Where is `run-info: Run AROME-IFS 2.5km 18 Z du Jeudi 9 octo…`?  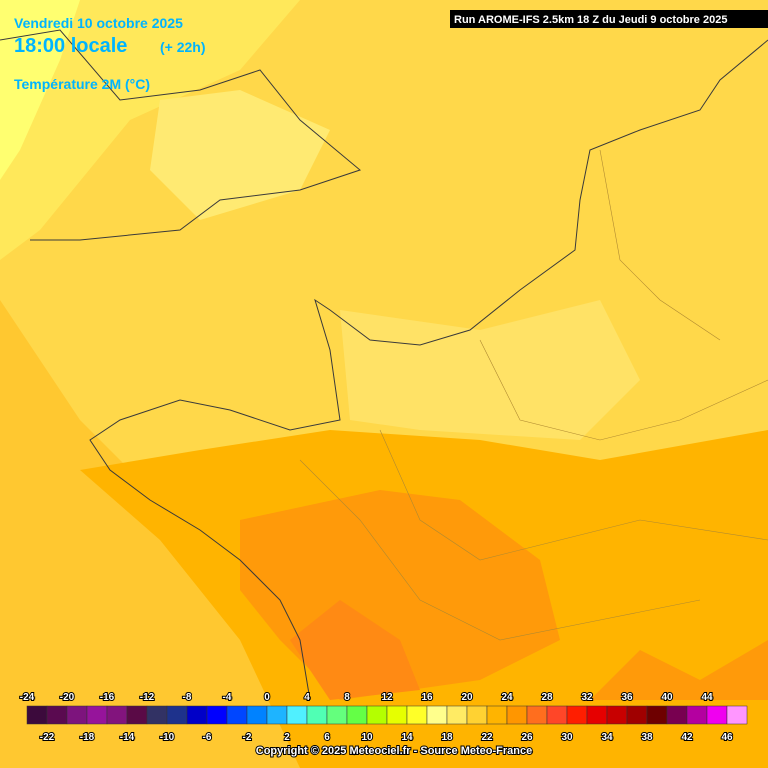
run-info: Run AROME-IFS 2.5km 18 Z du Jeudi 9 octo… is located at coordinates (590, 20).